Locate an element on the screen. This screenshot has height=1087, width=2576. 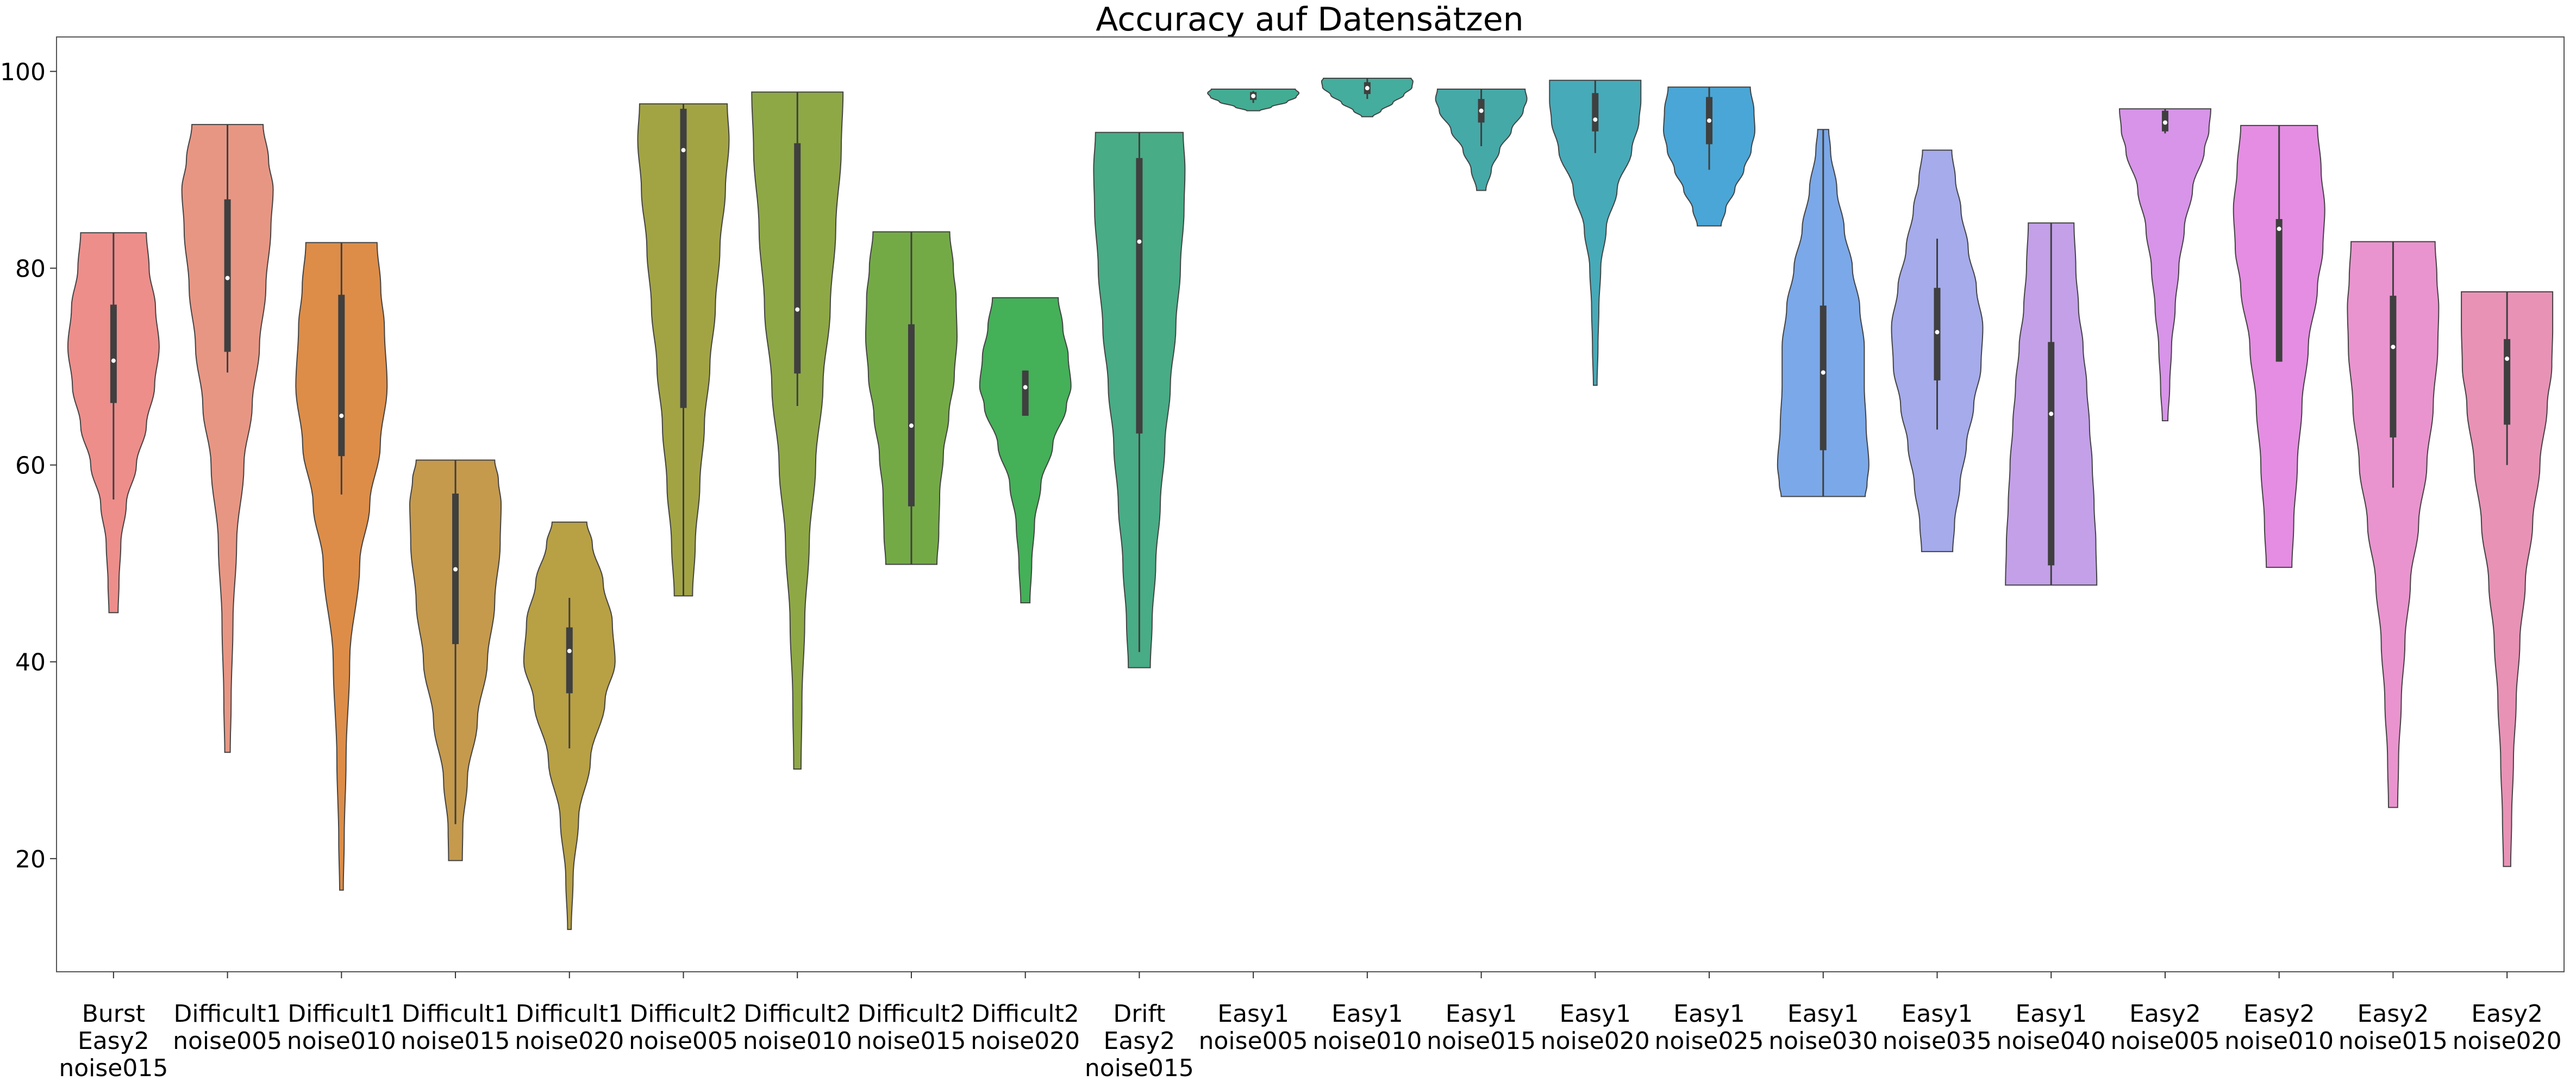
x-tick-label: Difficult2 noise015 is located at coordinates (911, 1027).